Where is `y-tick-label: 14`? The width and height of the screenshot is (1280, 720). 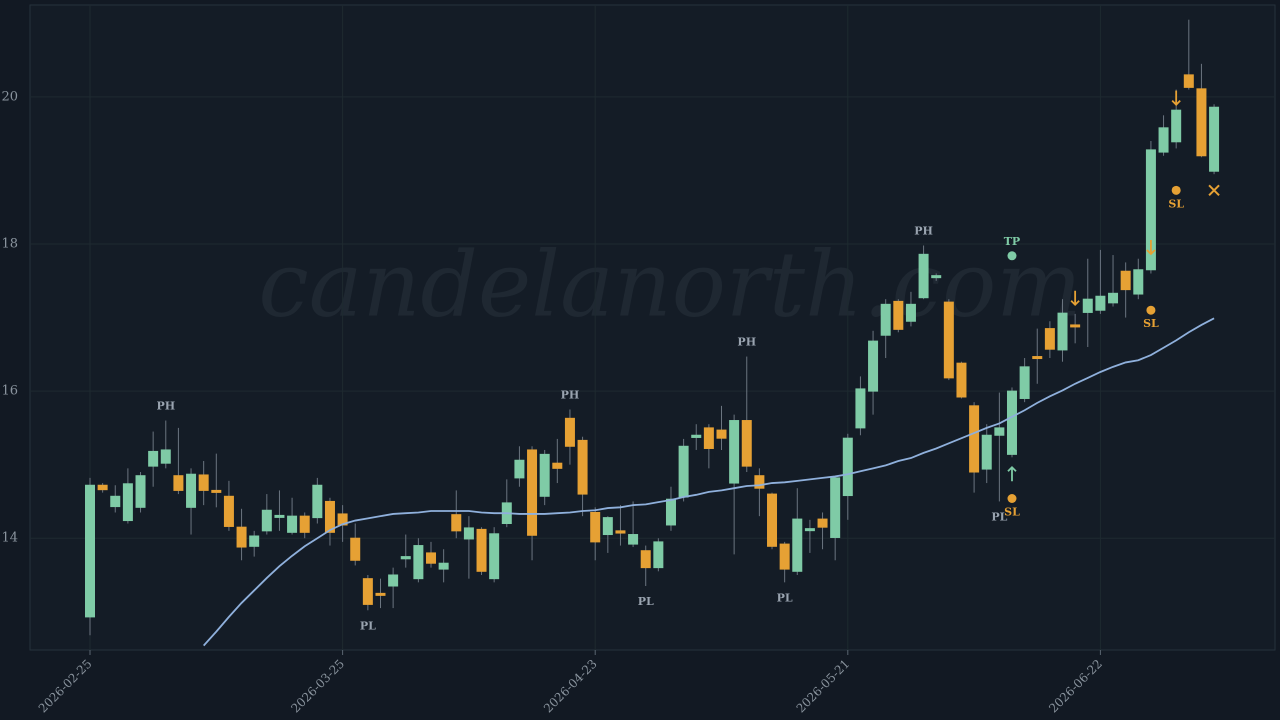
y-tick-label: 14 is located at coordinates (9, 538).